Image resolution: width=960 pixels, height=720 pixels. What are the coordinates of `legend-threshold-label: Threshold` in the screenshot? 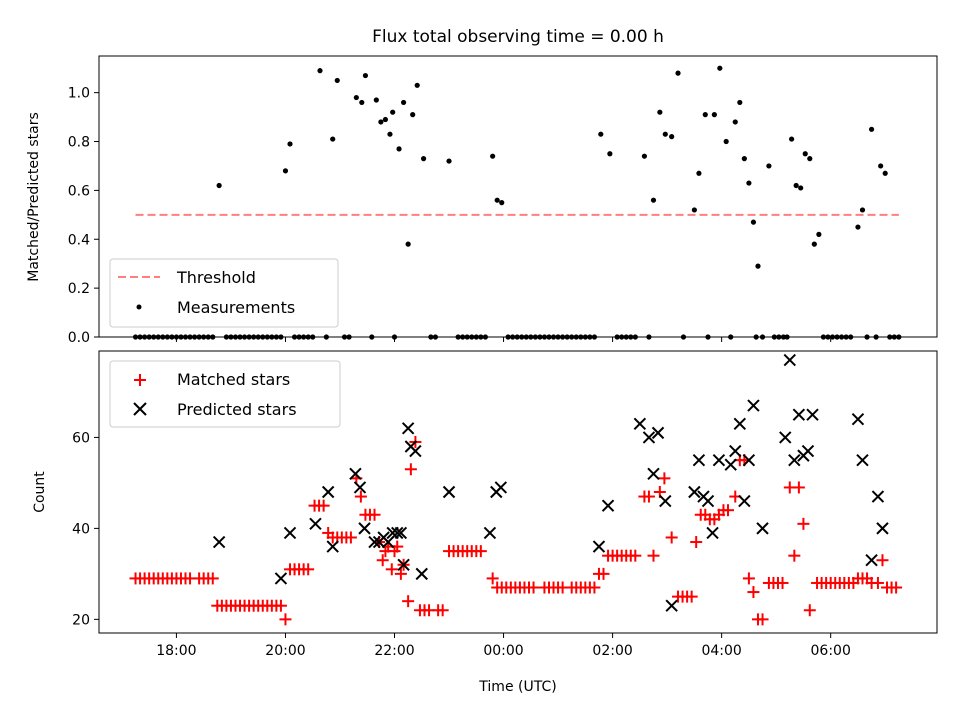 It's located at (216, 277).